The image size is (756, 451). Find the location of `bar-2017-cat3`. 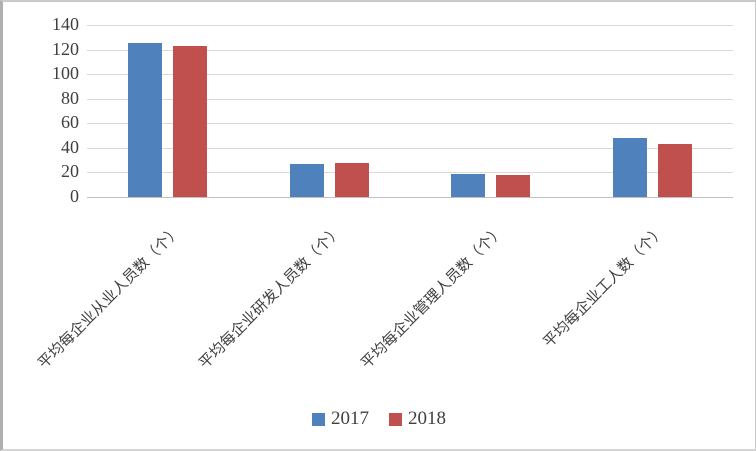

bar-2017-cat3 is located at coordinates (468, 185).